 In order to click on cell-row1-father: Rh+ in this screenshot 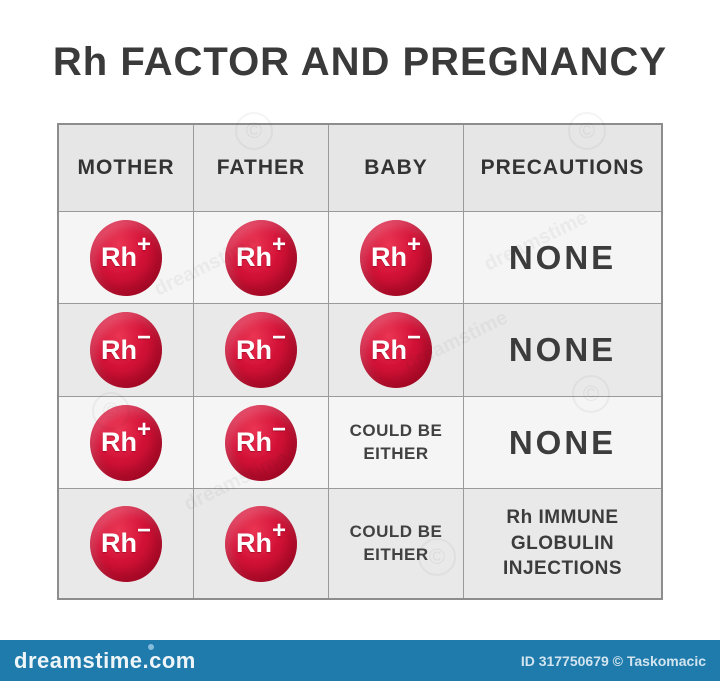, I will do `click(261, 257)`.